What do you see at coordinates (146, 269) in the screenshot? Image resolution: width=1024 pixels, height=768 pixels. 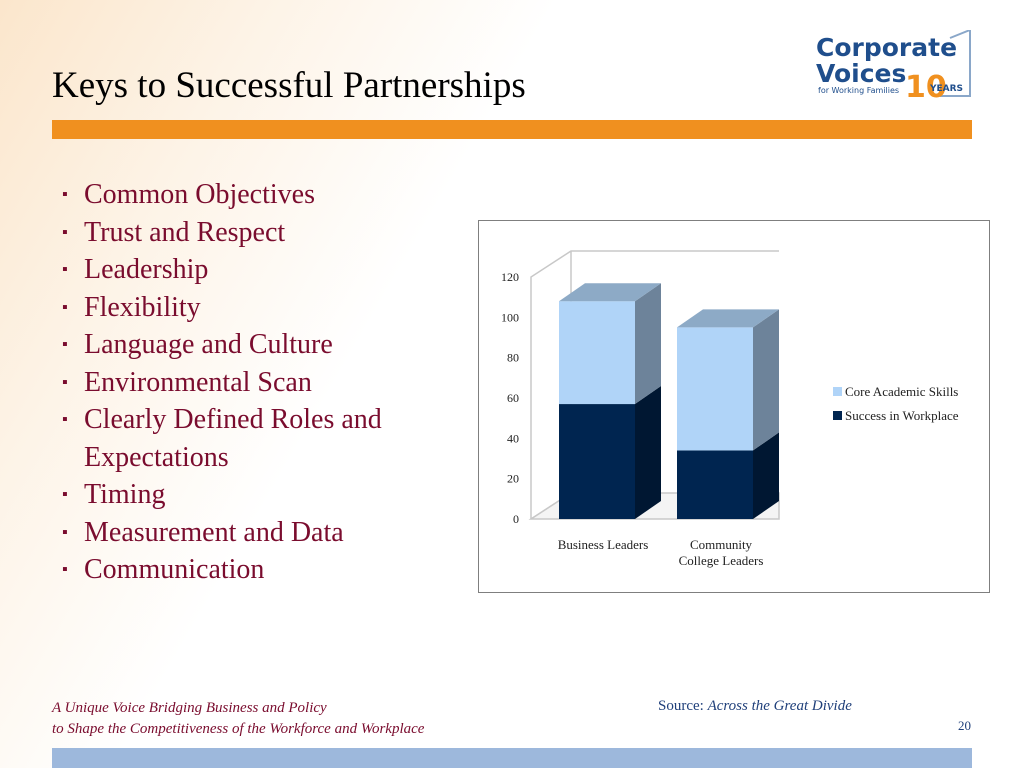 I see `bullet-text: Leadership` at bounding box center [146, 269].